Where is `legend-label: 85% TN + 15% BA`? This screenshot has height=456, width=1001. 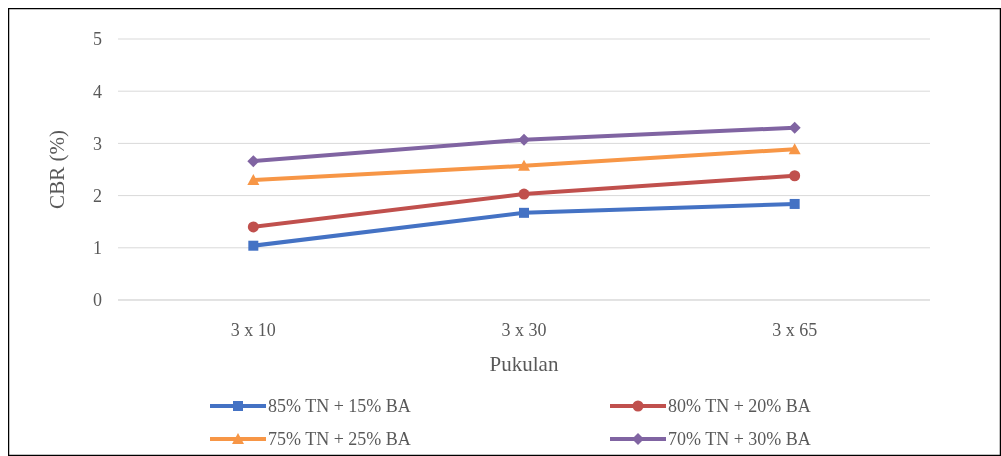 legend-label: 85% TN + 15% BA is located at coordinates (339, 406).